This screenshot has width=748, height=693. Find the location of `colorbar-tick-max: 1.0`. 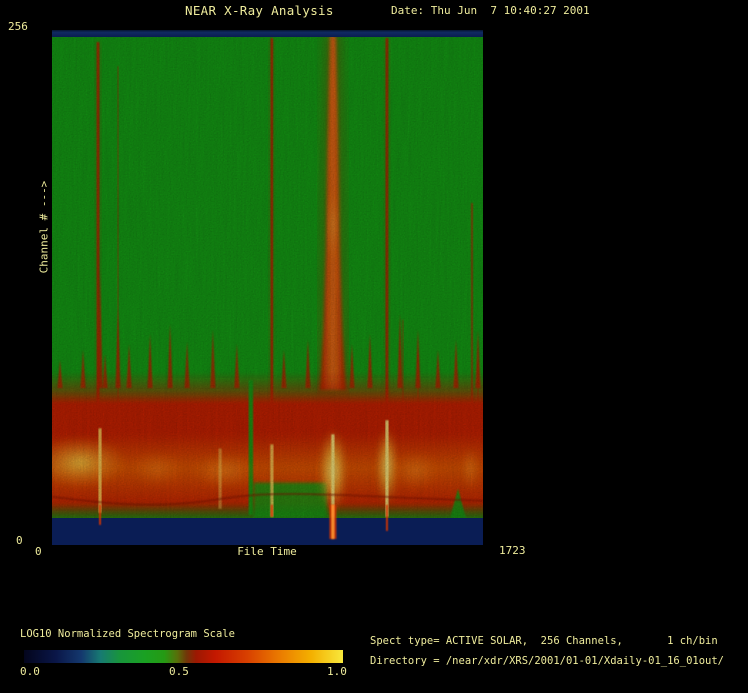

colorbar-tick-max: 1.0 is located at coordinates (337, 671).